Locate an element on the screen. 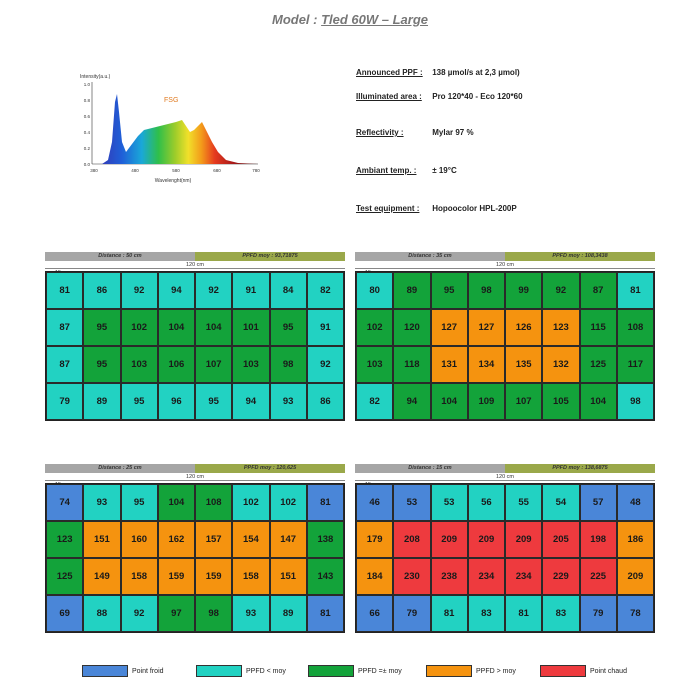 The height and width of the screenshot is (700, 700). ppfd-cell: 154 is located at coordinates (251, 539).